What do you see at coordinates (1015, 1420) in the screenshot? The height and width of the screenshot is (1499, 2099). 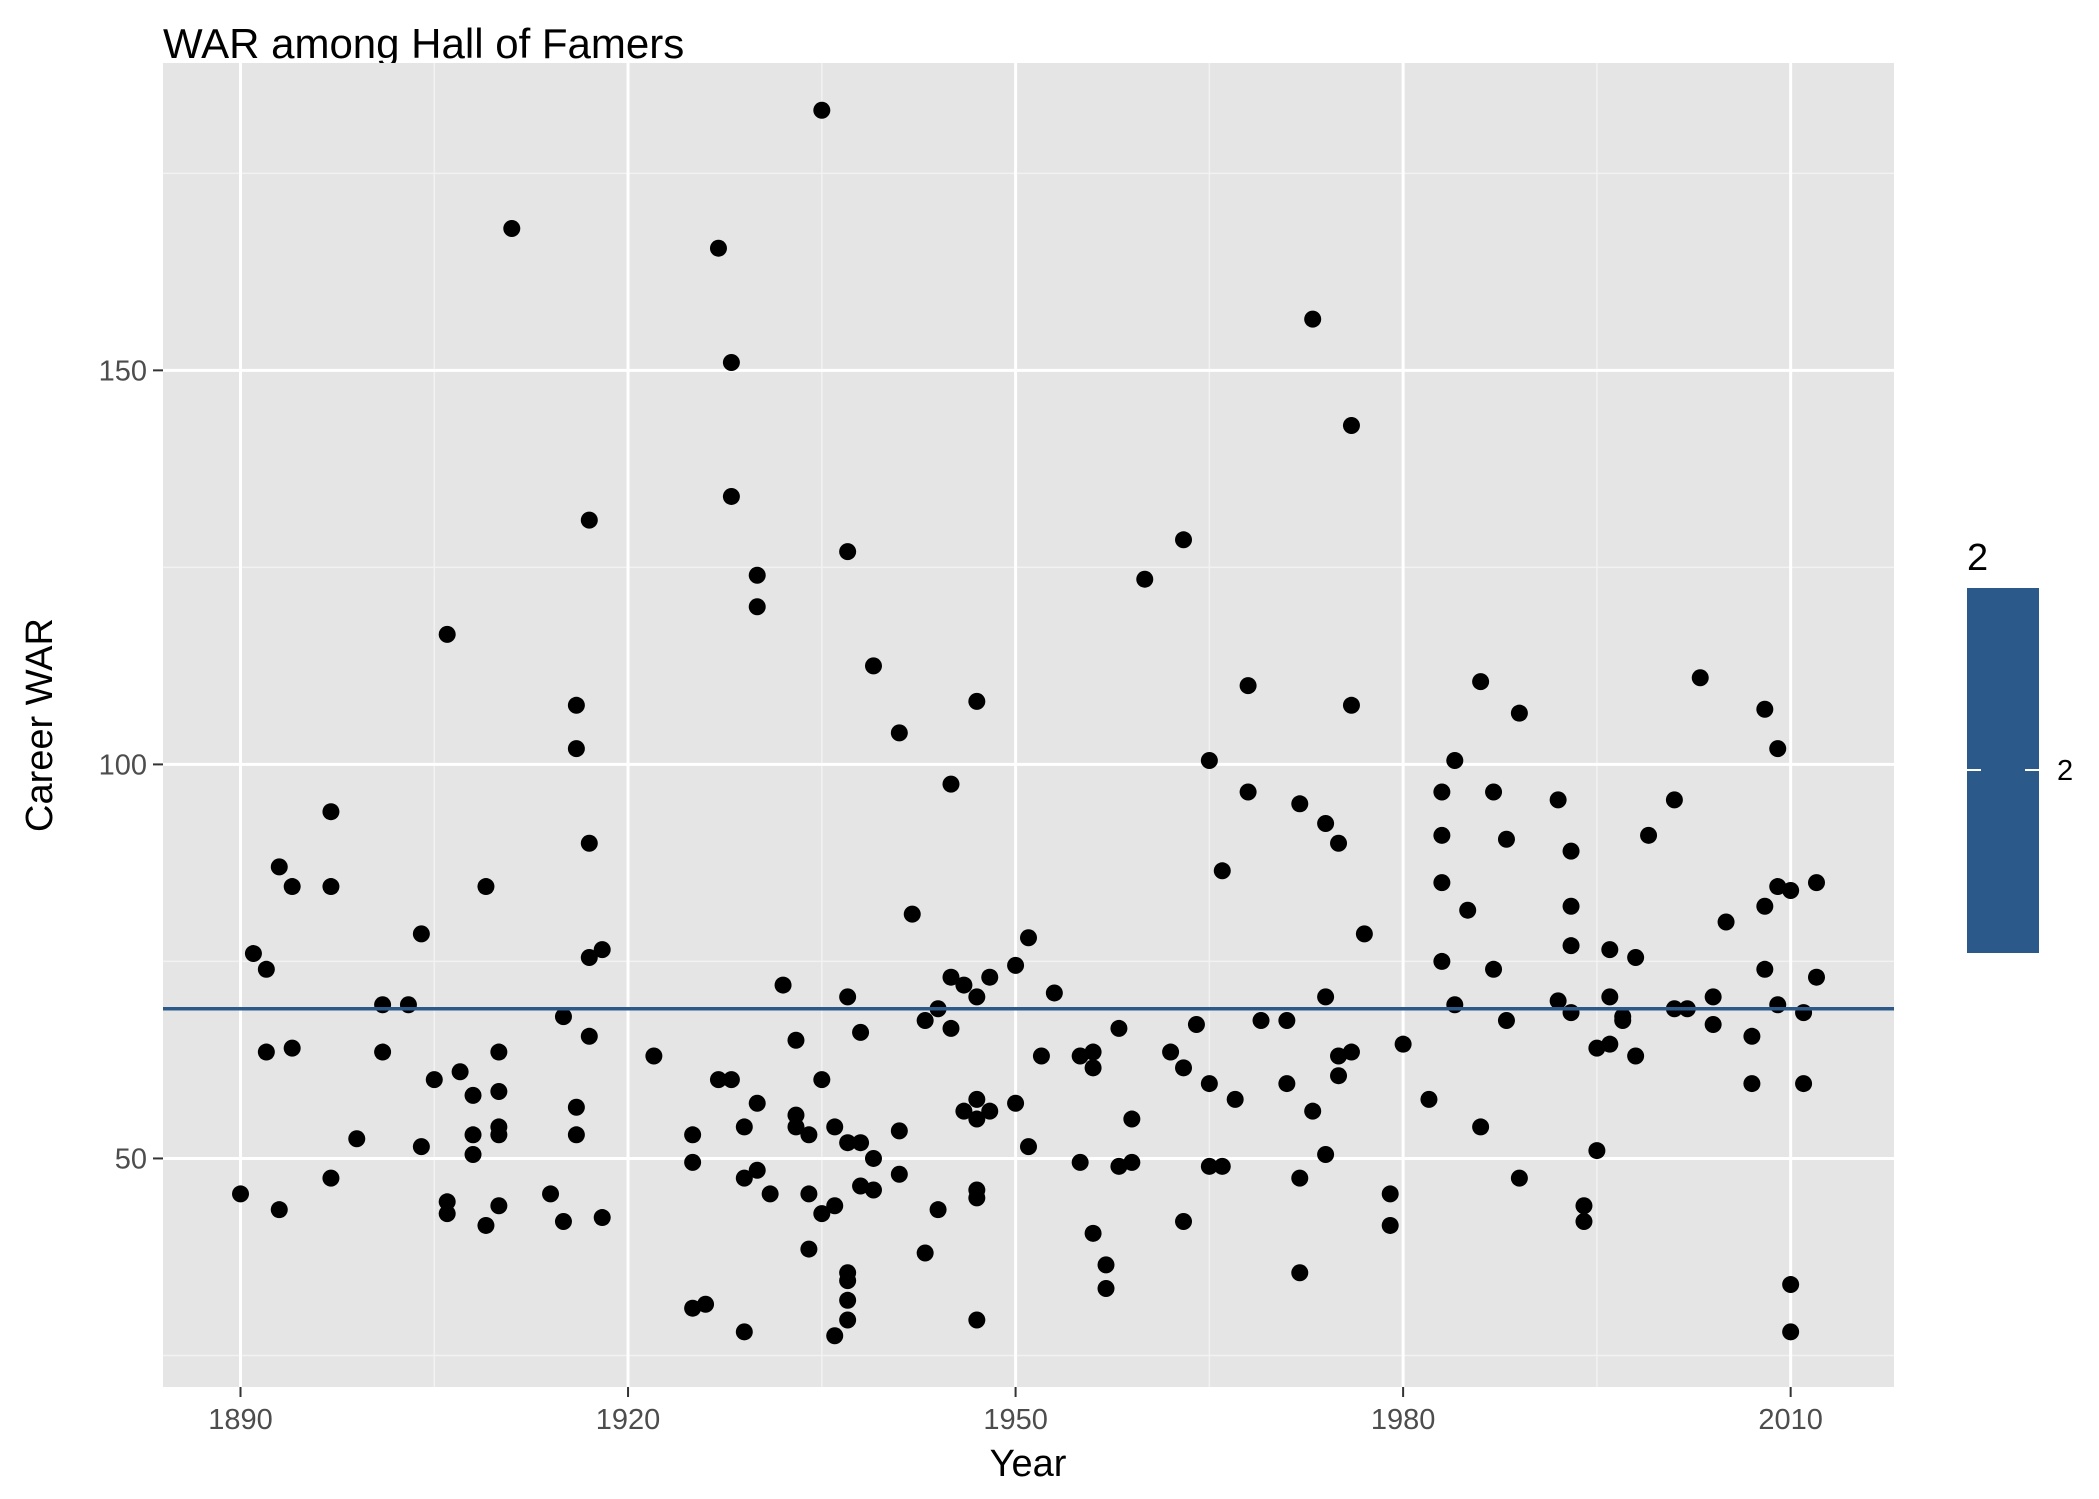 I see `x-tick-label: 1950` at bounding box center [1015, 1420].